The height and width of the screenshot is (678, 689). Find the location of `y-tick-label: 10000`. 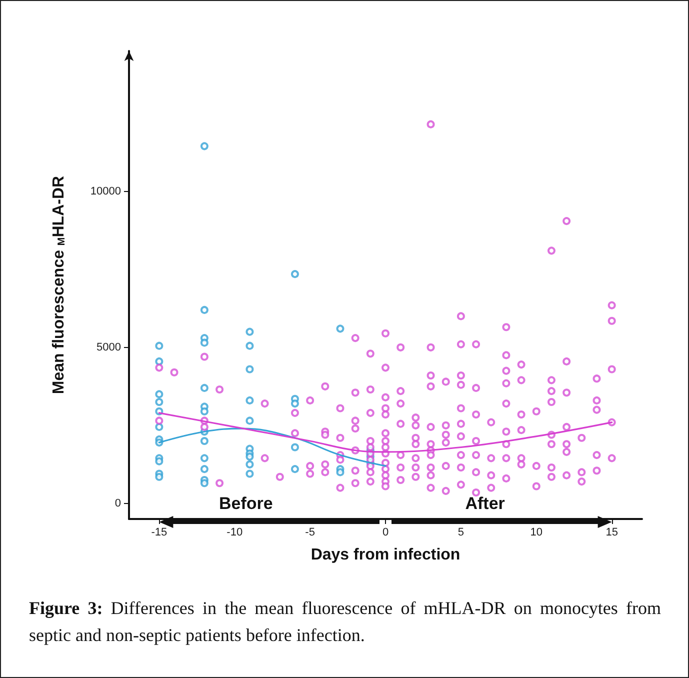

y-tick-label: 10000 is located at coordinates (105, 191).